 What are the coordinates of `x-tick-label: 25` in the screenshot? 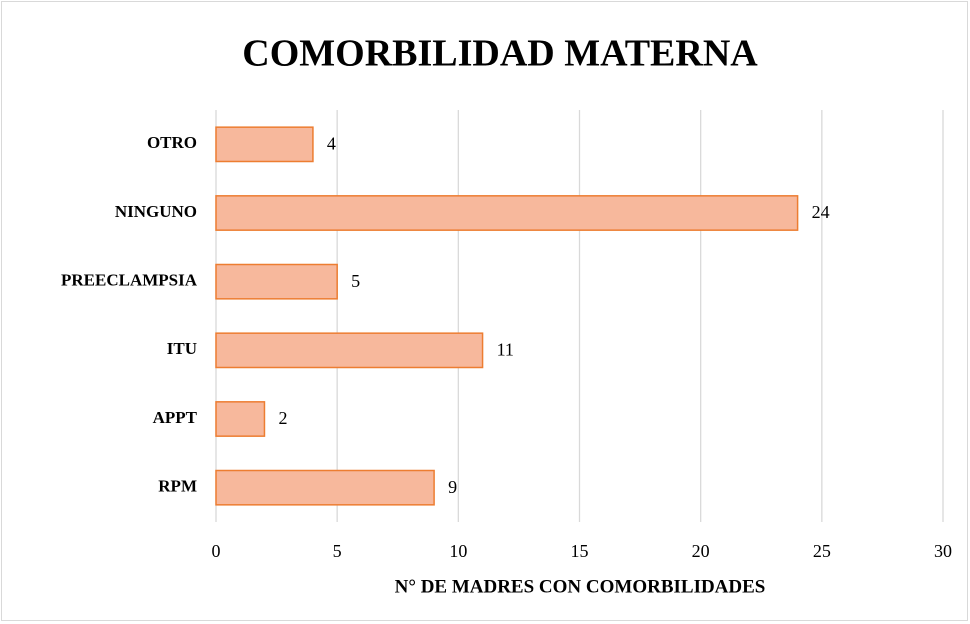 It's located at (822, 551).